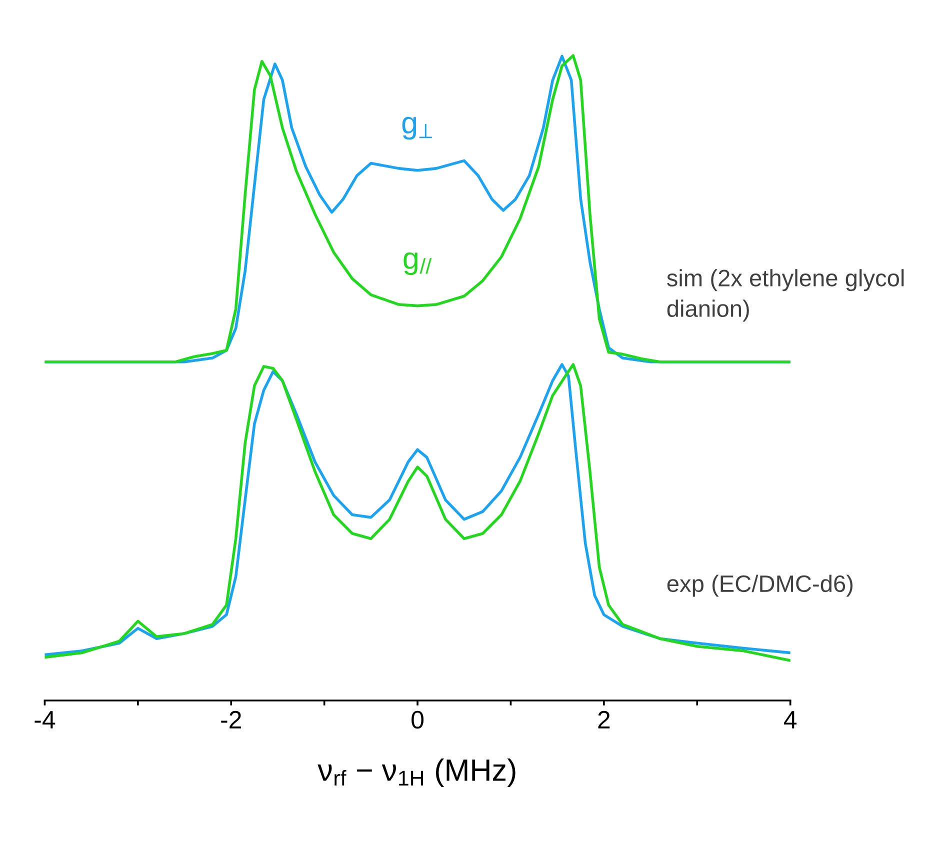 Image resolution: width=932 pixels, height=844 pixels. I want to click on x-tick-label: 0, so click(418, 719).